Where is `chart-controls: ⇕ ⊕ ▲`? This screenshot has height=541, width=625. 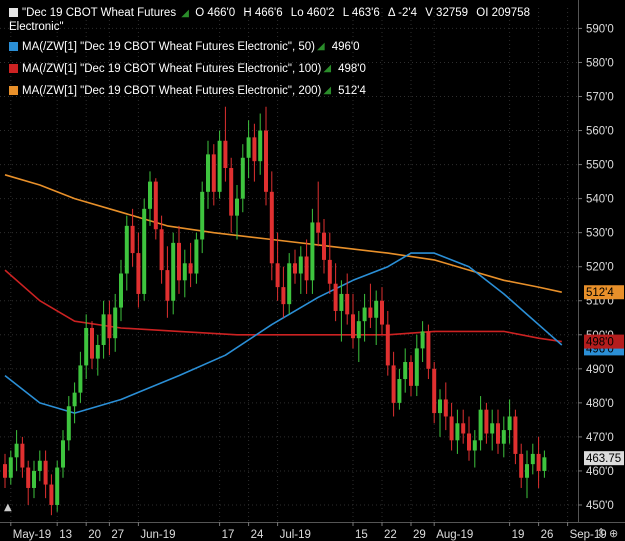
chart-controls: ⇕ ⊕ ▲ is located at coordinates (311, 521).